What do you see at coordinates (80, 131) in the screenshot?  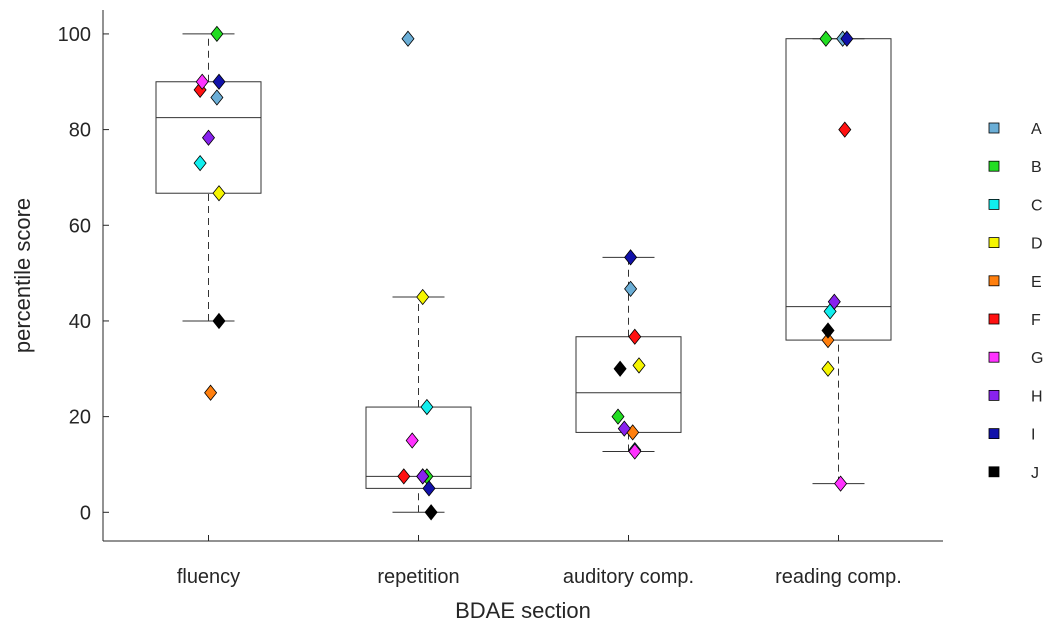 I see `y-tick-label: 80` at bounding box center [80, 131].